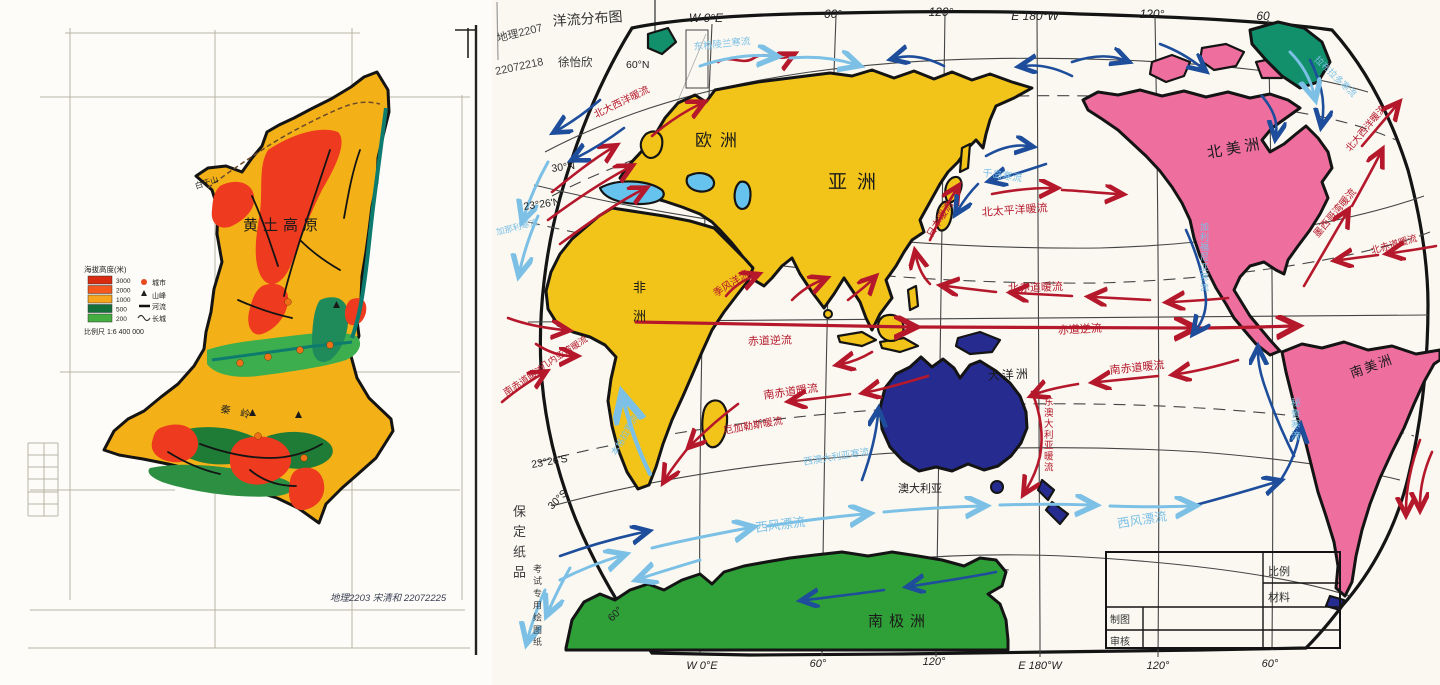 The height and width of the screenshot is (685, 1440). Describe the element at coordinates (818, 664) in the screenshot. I see `bottom-axis-60e: 60°` at that location.